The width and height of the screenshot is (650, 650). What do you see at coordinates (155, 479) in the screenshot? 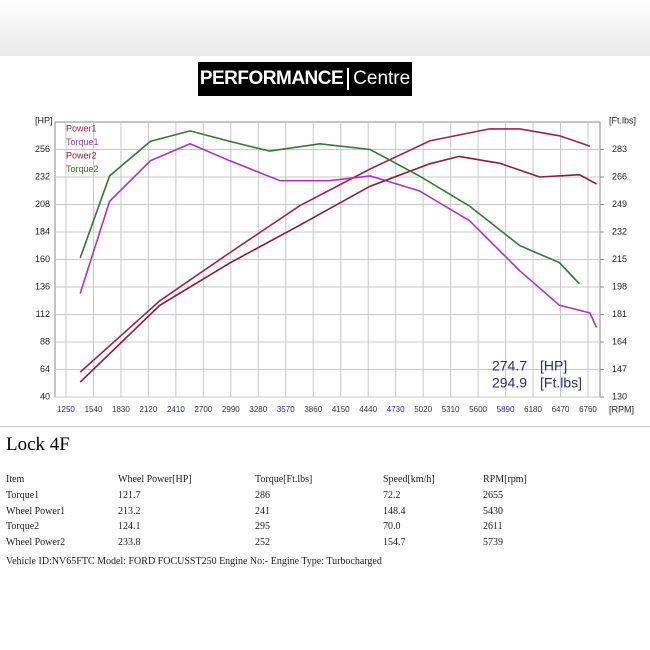
I see `table-header: Wheel Power[HP]` at bounding box center [155, 479].